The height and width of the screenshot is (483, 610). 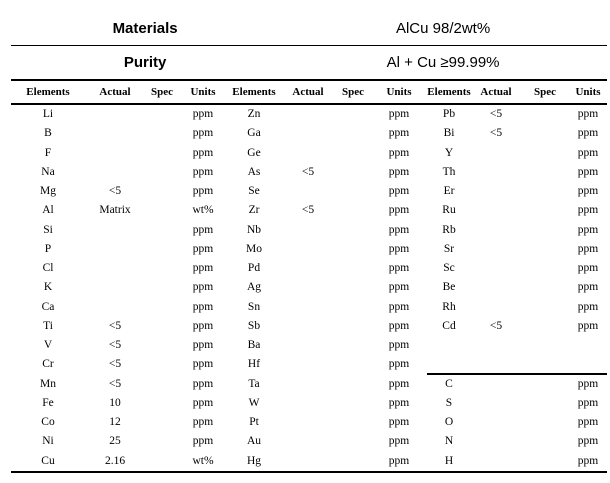 I want to click on row-group-g1: Na ppm, so click(x=119, y=172).